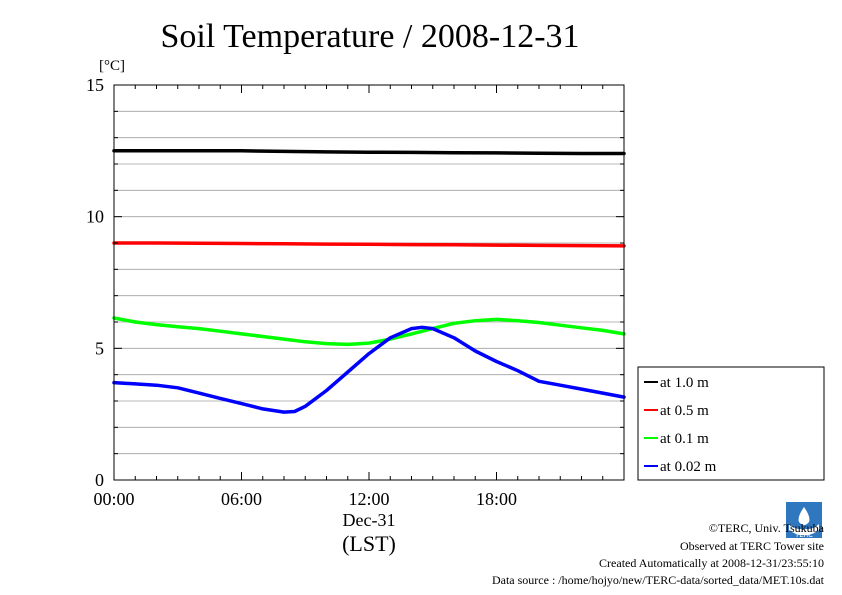 The width and height of the screenshot is (842, 595). I want to click on legend: at 1.0 m at 0.5 m at 0.1 m at 0.02 m, so click(731, 423).